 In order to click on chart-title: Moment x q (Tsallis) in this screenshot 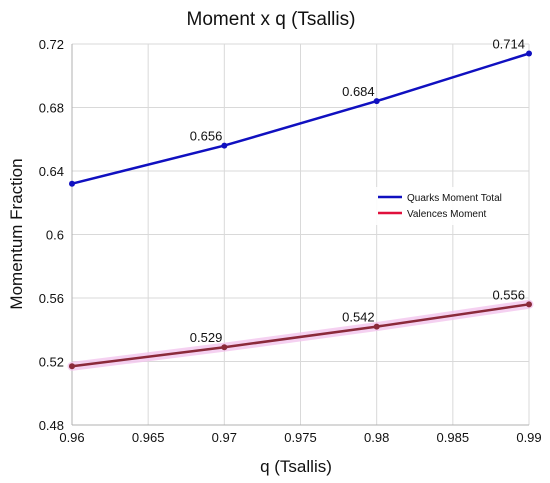, I will do `click(271, 19)`.